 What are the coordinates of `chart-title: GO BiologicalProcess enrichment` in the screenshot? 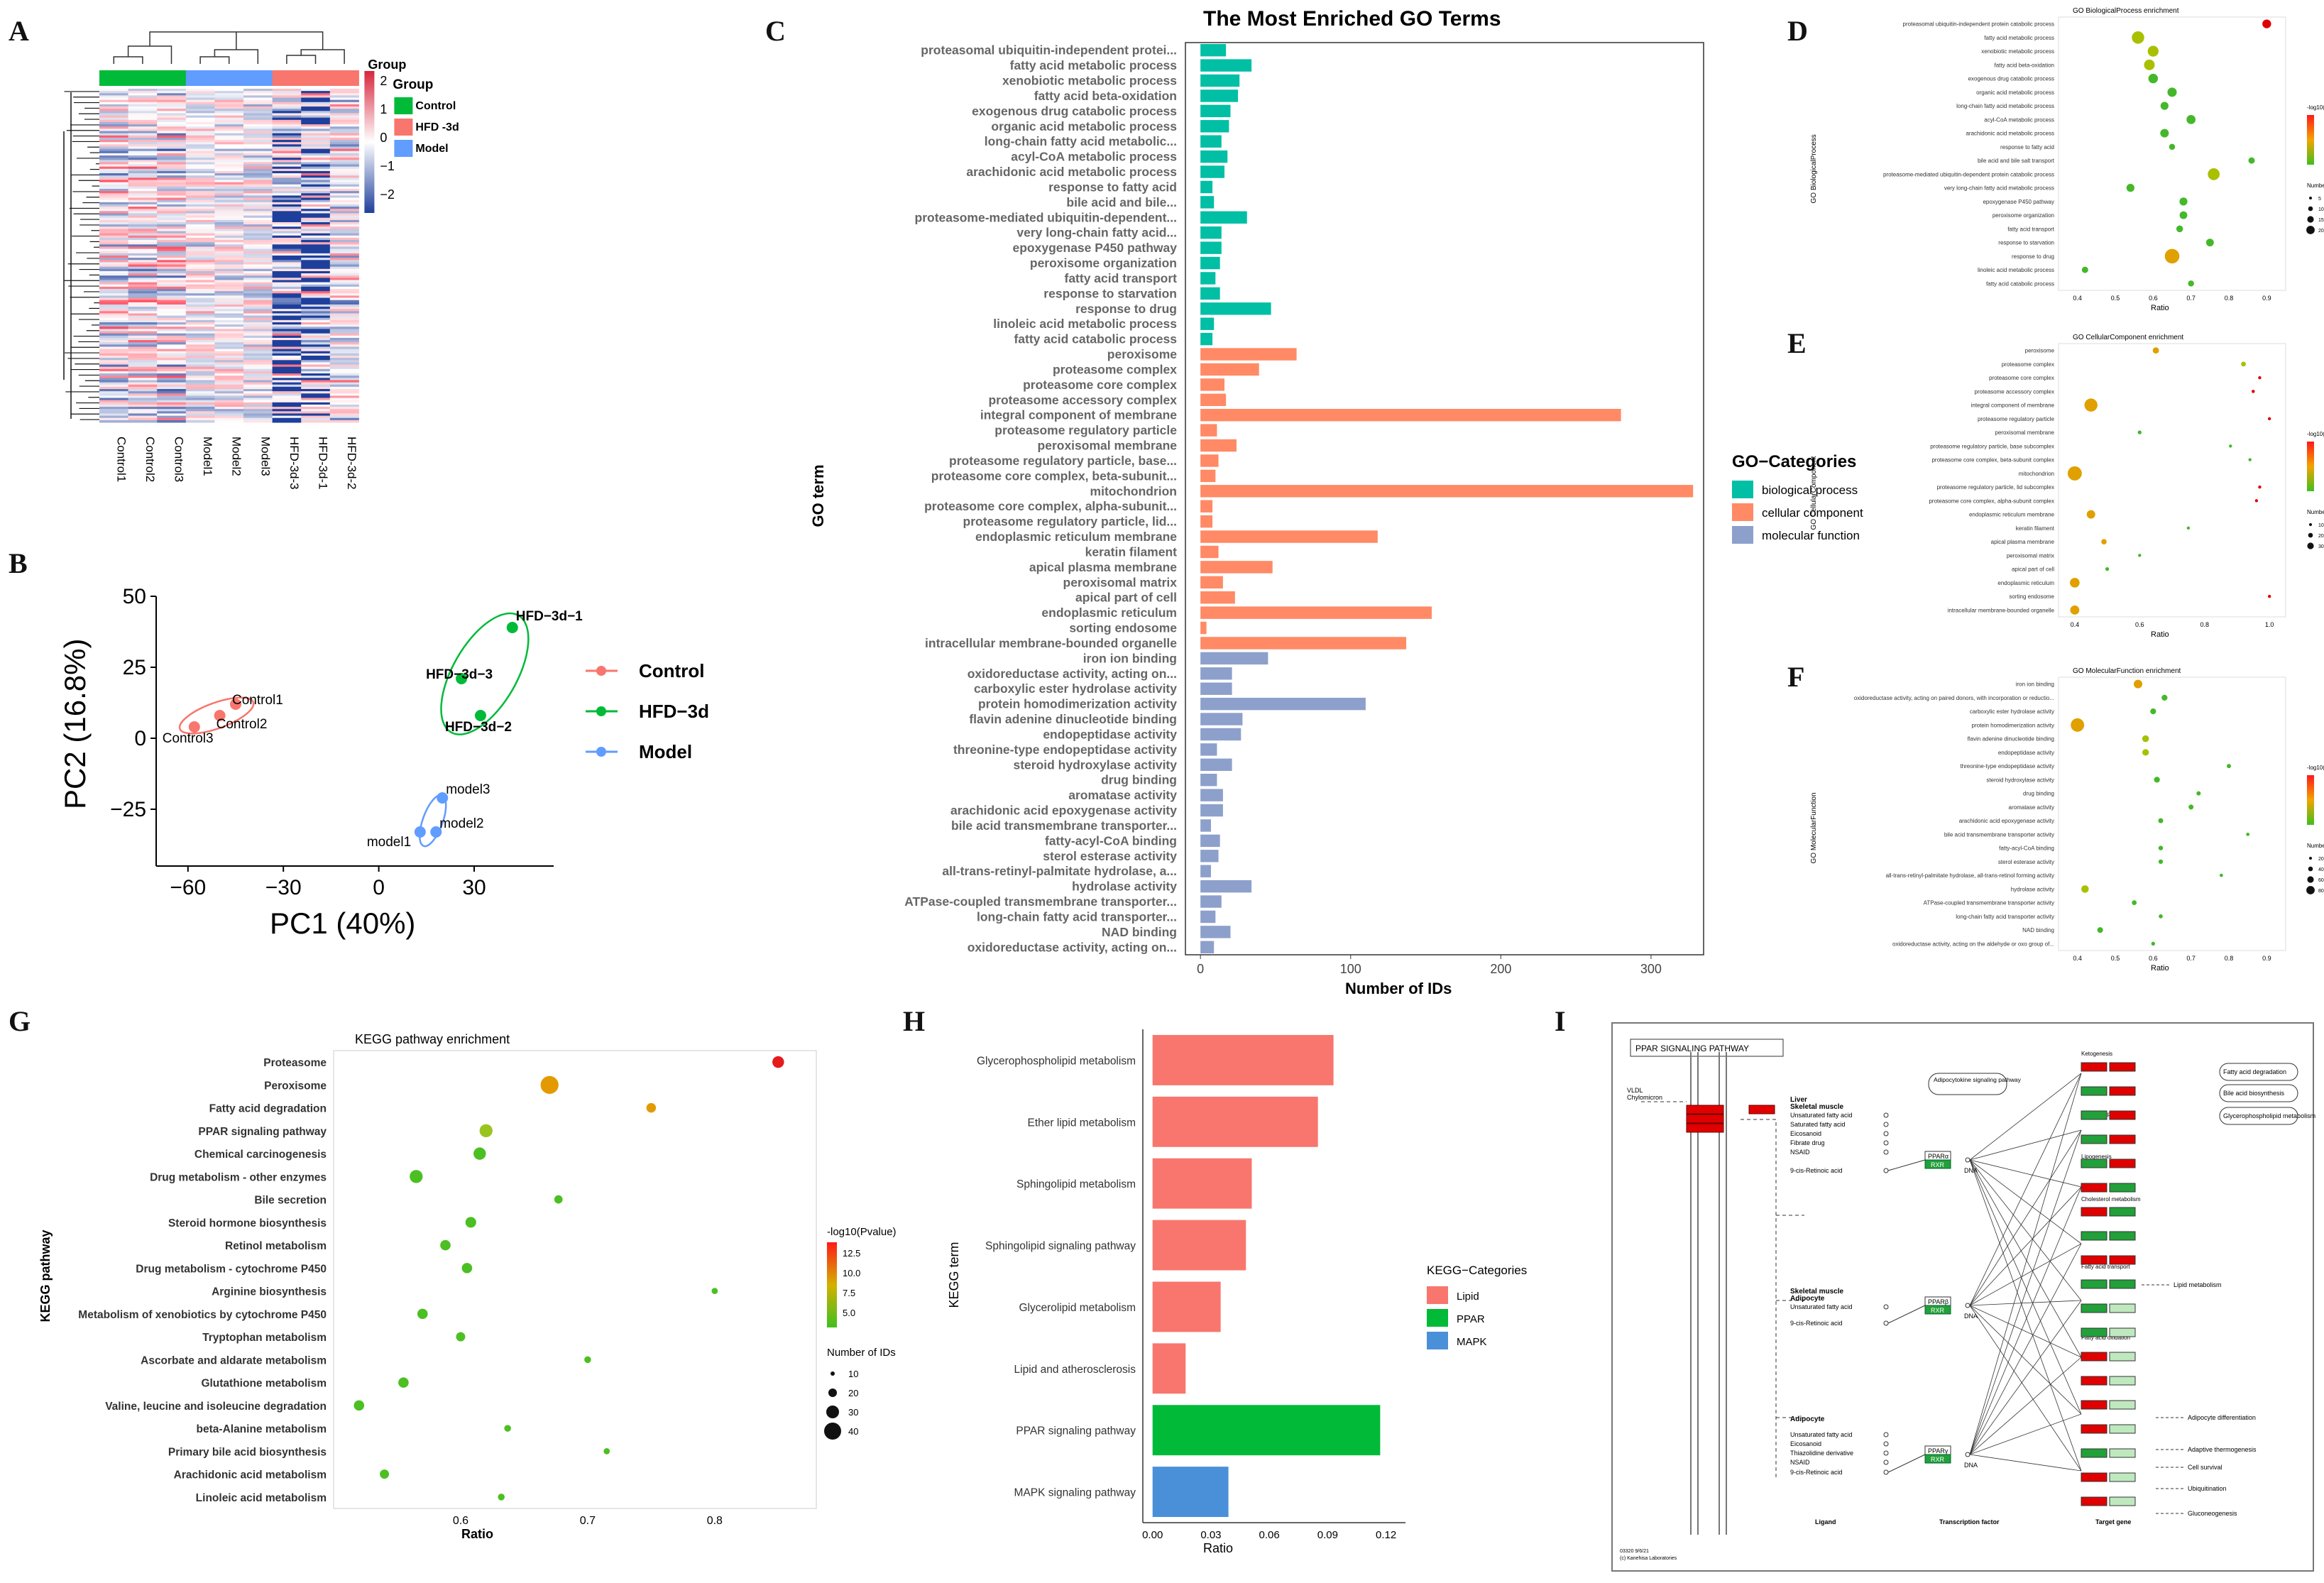 It's located at (2126, 11).